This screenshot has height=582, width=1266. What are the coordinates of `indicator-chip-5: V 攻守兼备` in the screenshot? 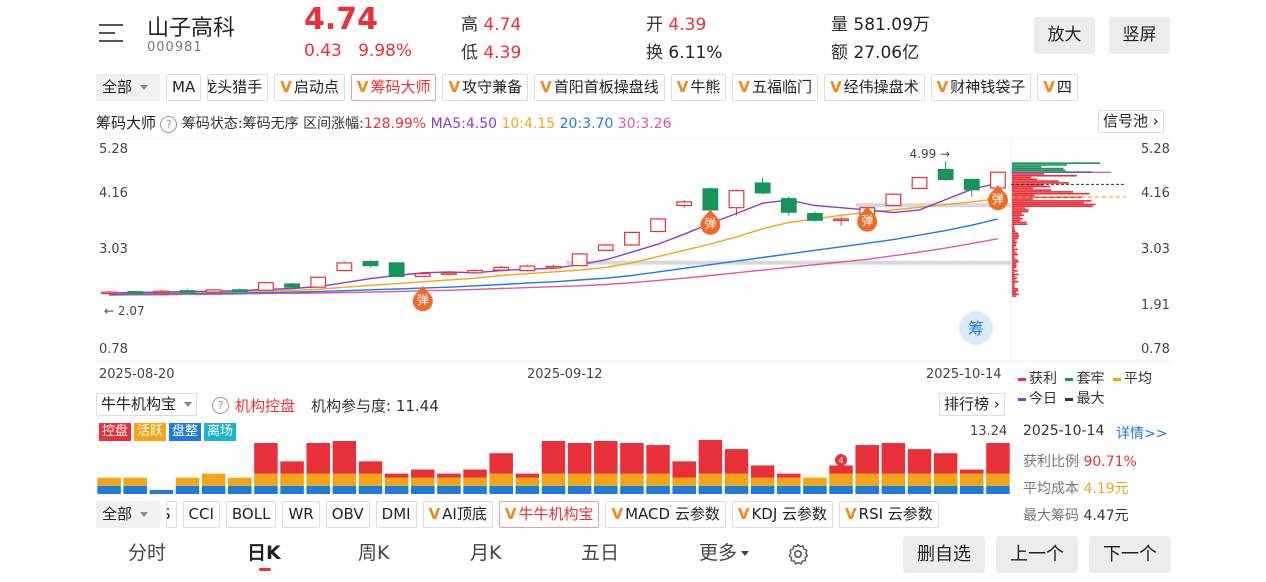 It's located at (485, 87).